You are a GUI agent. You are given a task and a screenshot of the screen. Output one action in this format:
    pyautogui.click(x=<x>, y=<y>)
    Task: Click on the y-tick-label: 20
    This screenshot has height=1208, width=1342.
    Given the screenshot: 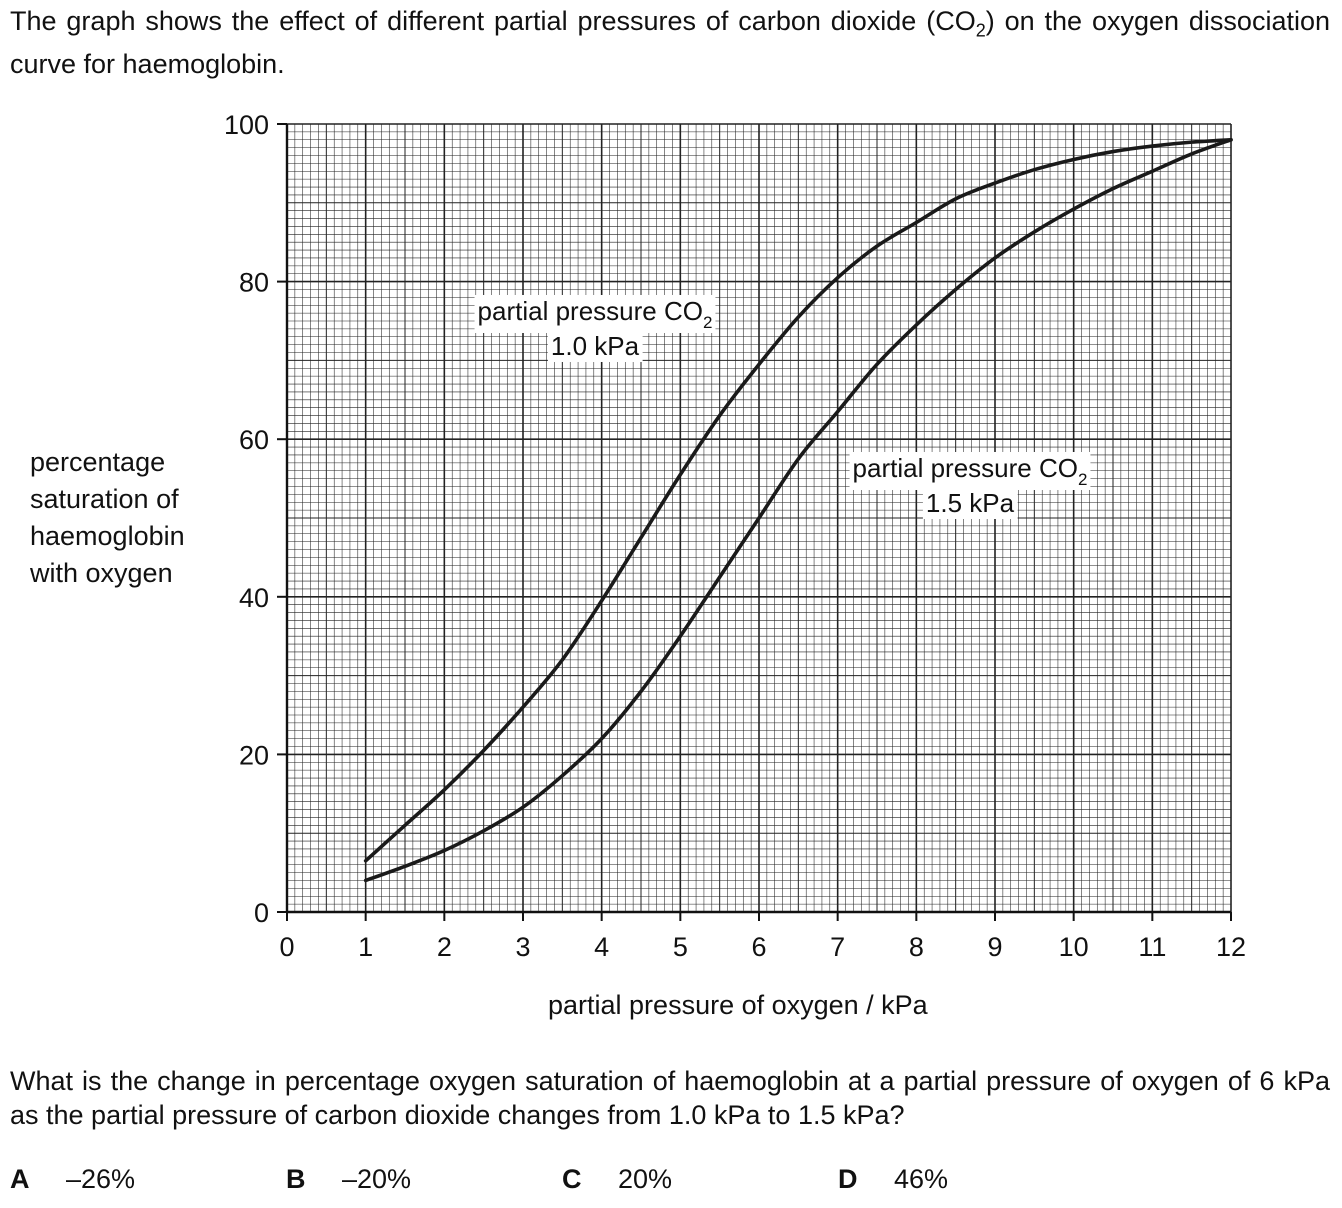 What is the action you would take?
    pyautogui.click(x=254, y=755)
    